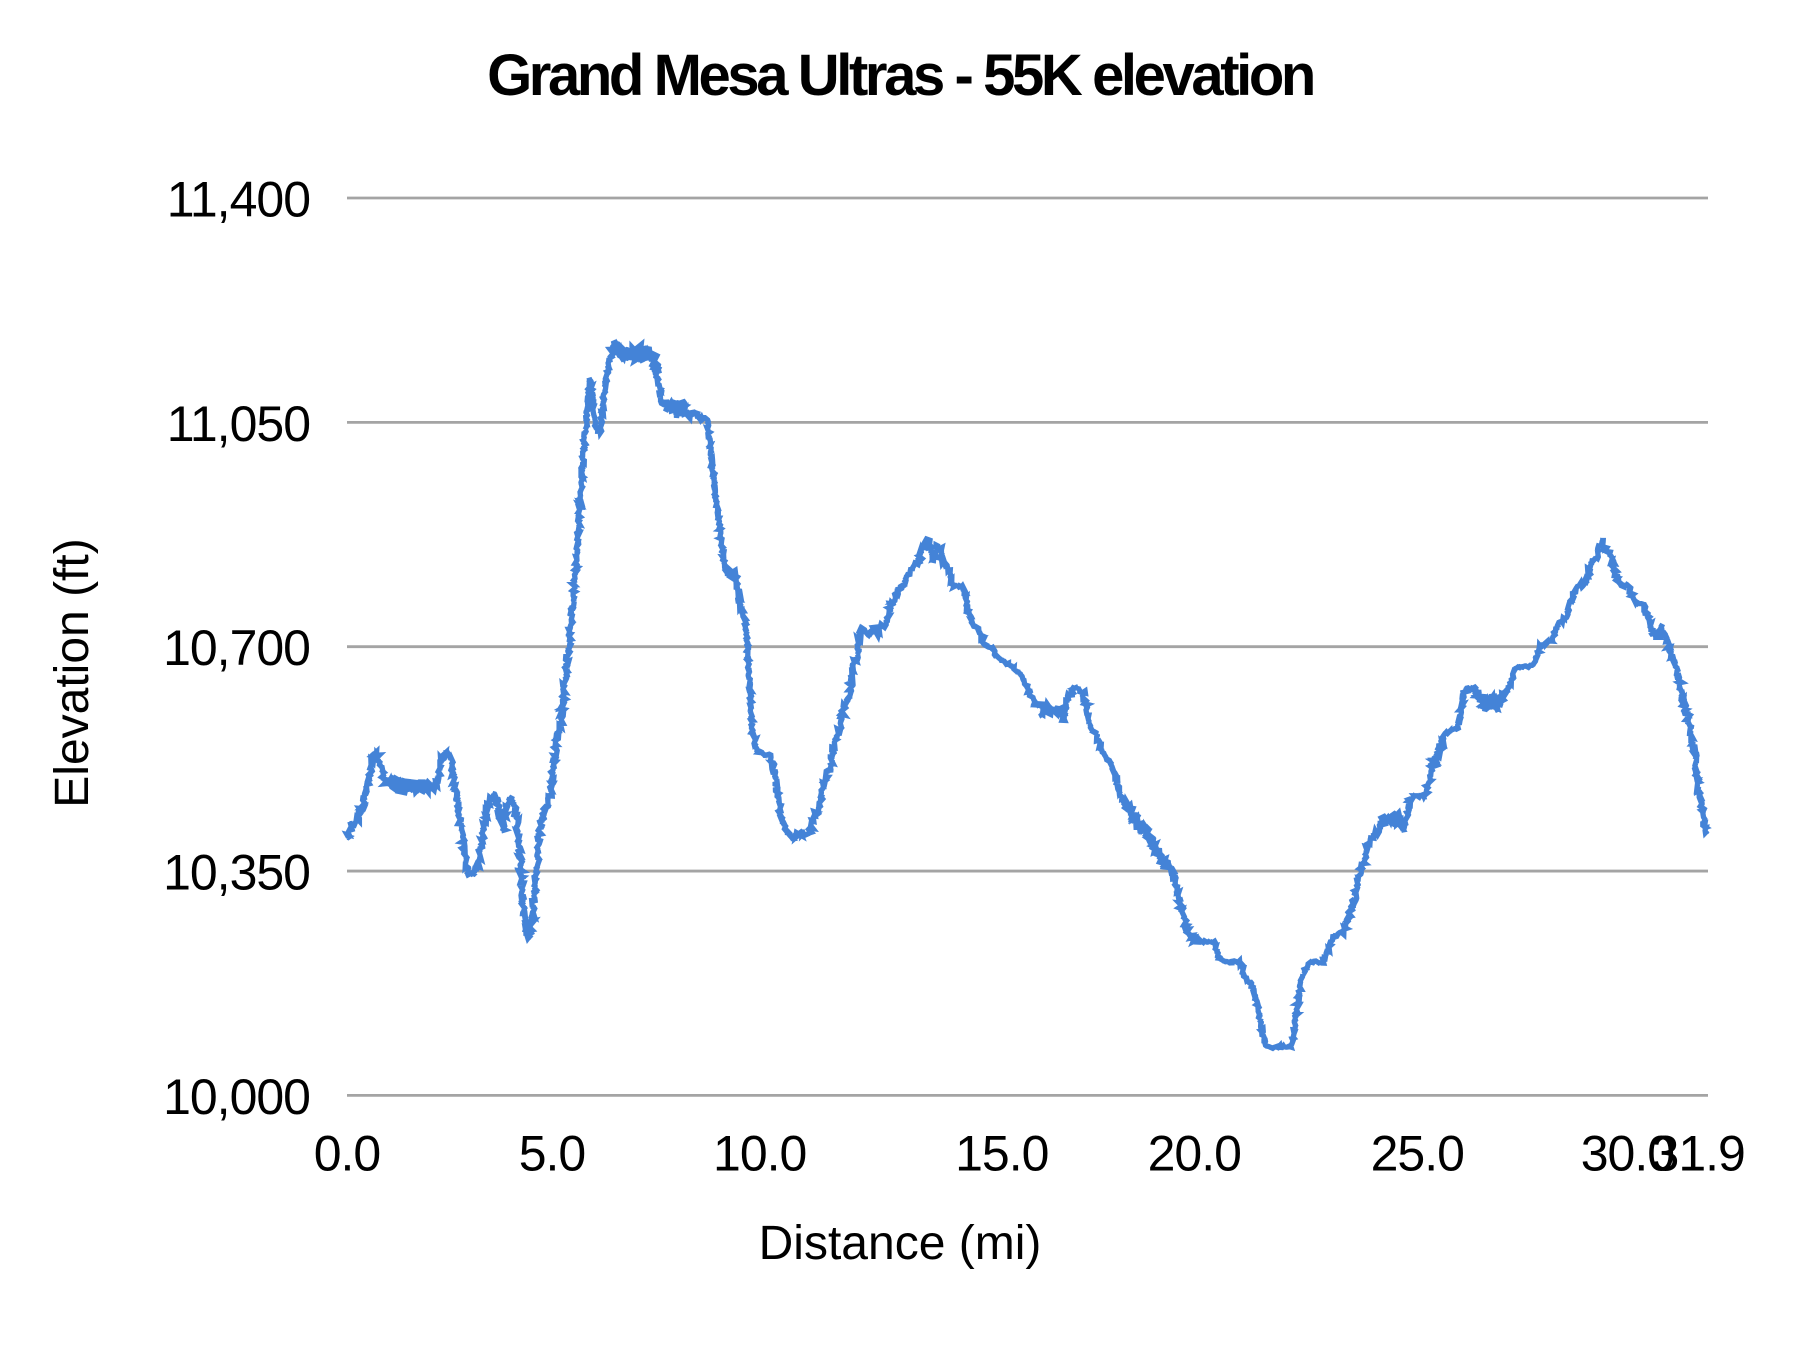 The image size is (1800, 1350). Describe the element at coordinates (1627, 1154) in the screenshot. I see `svg-text: 30.0` at that location.